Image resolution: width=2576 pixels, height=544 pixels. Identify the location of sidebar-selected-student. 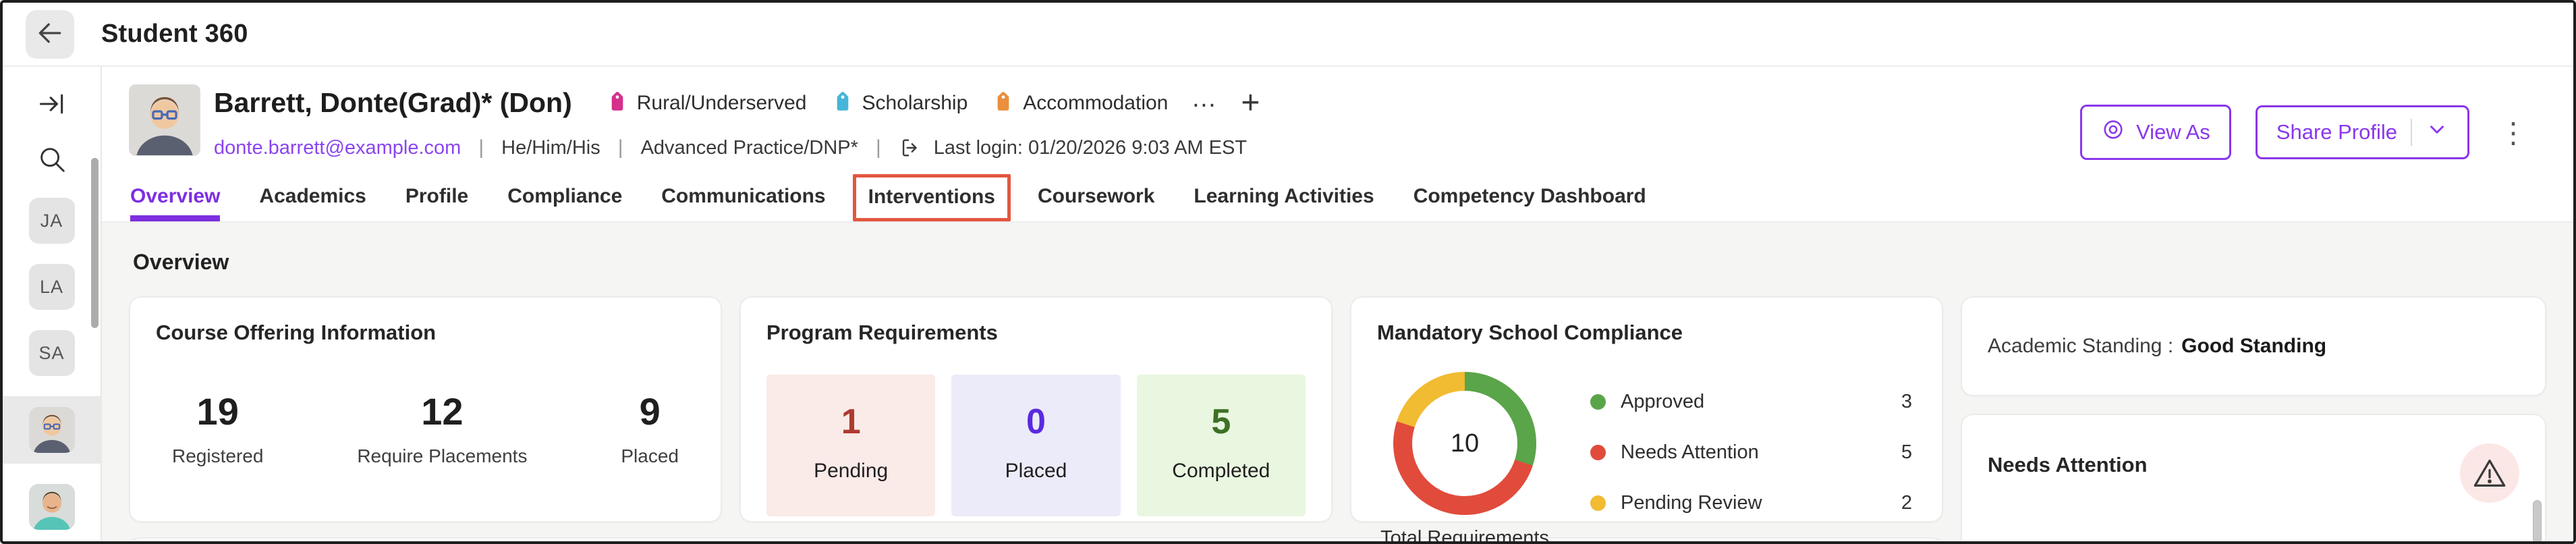
(52, 430).